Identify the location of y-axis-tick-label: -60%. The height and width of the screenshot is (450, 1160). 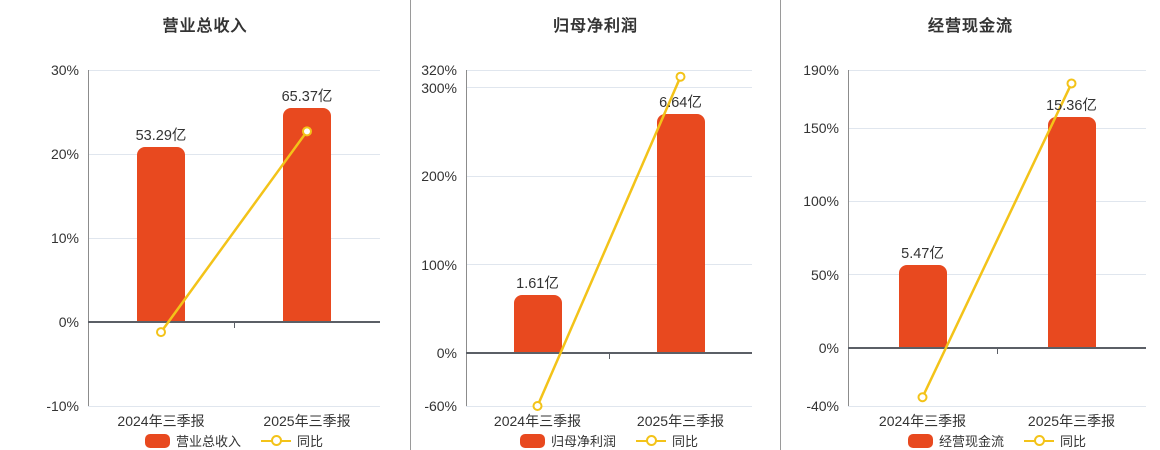
(440, 406).